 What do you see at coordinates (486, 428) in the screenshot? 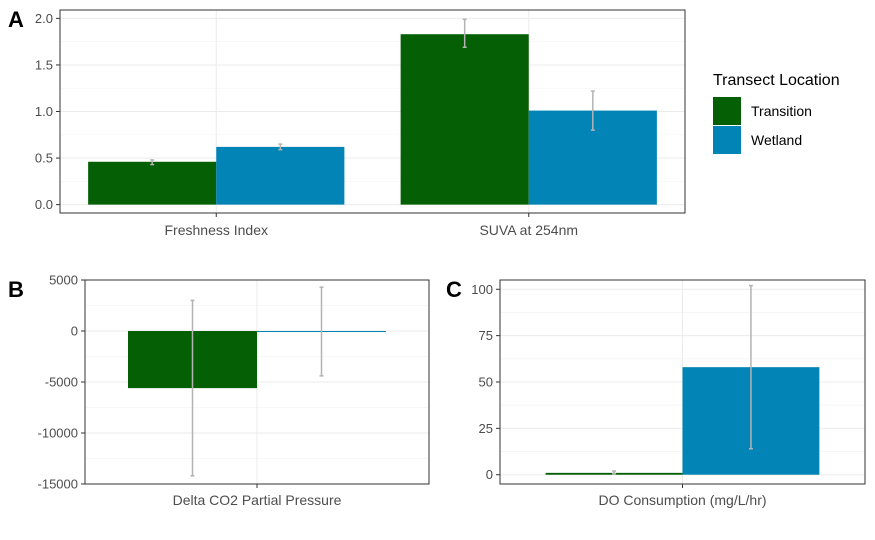
I see `y-tick-label: 25` at bounding box center [486, 428].